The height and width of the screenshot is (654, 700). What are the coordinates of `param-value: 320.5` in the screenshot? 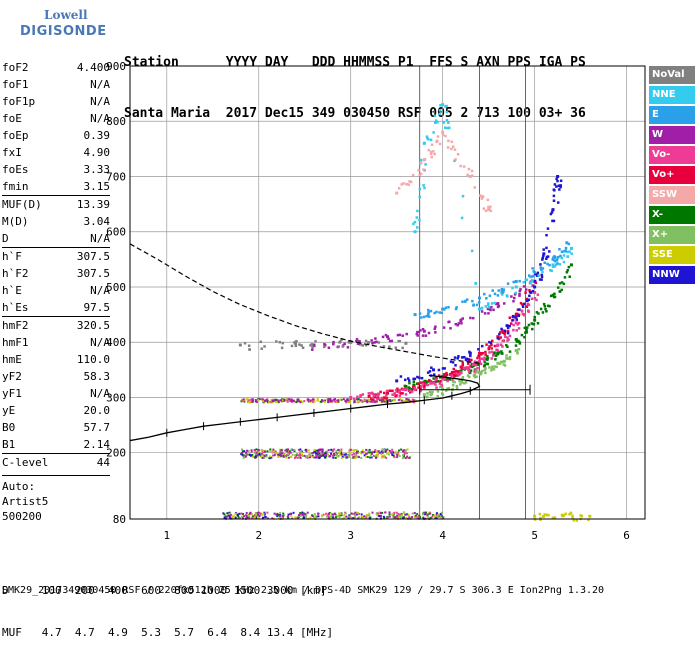 It's located at (93, 325).